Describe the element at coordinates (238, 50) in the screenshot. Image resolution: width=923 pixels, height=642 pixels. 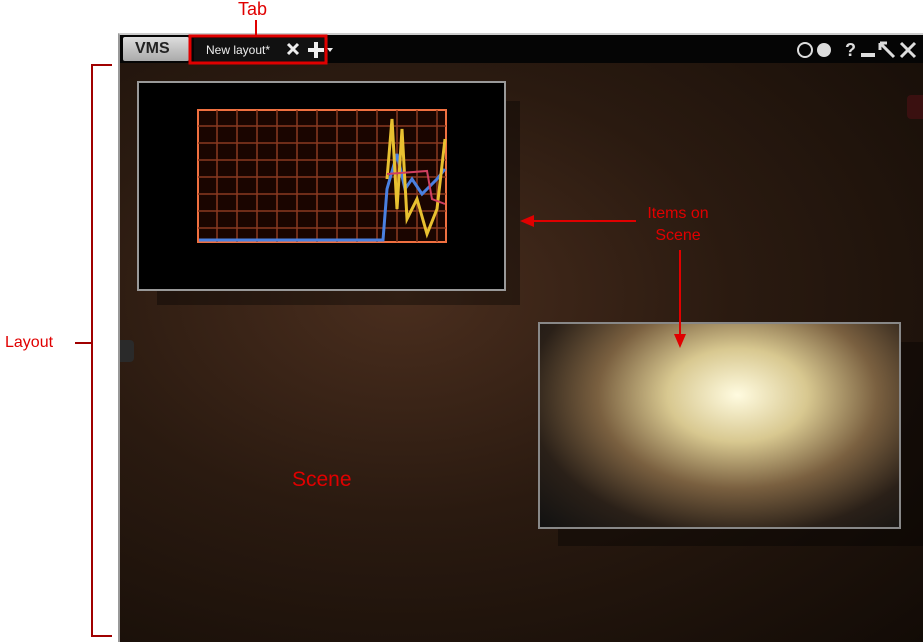
I see `tab-title: New layout*` at that location.